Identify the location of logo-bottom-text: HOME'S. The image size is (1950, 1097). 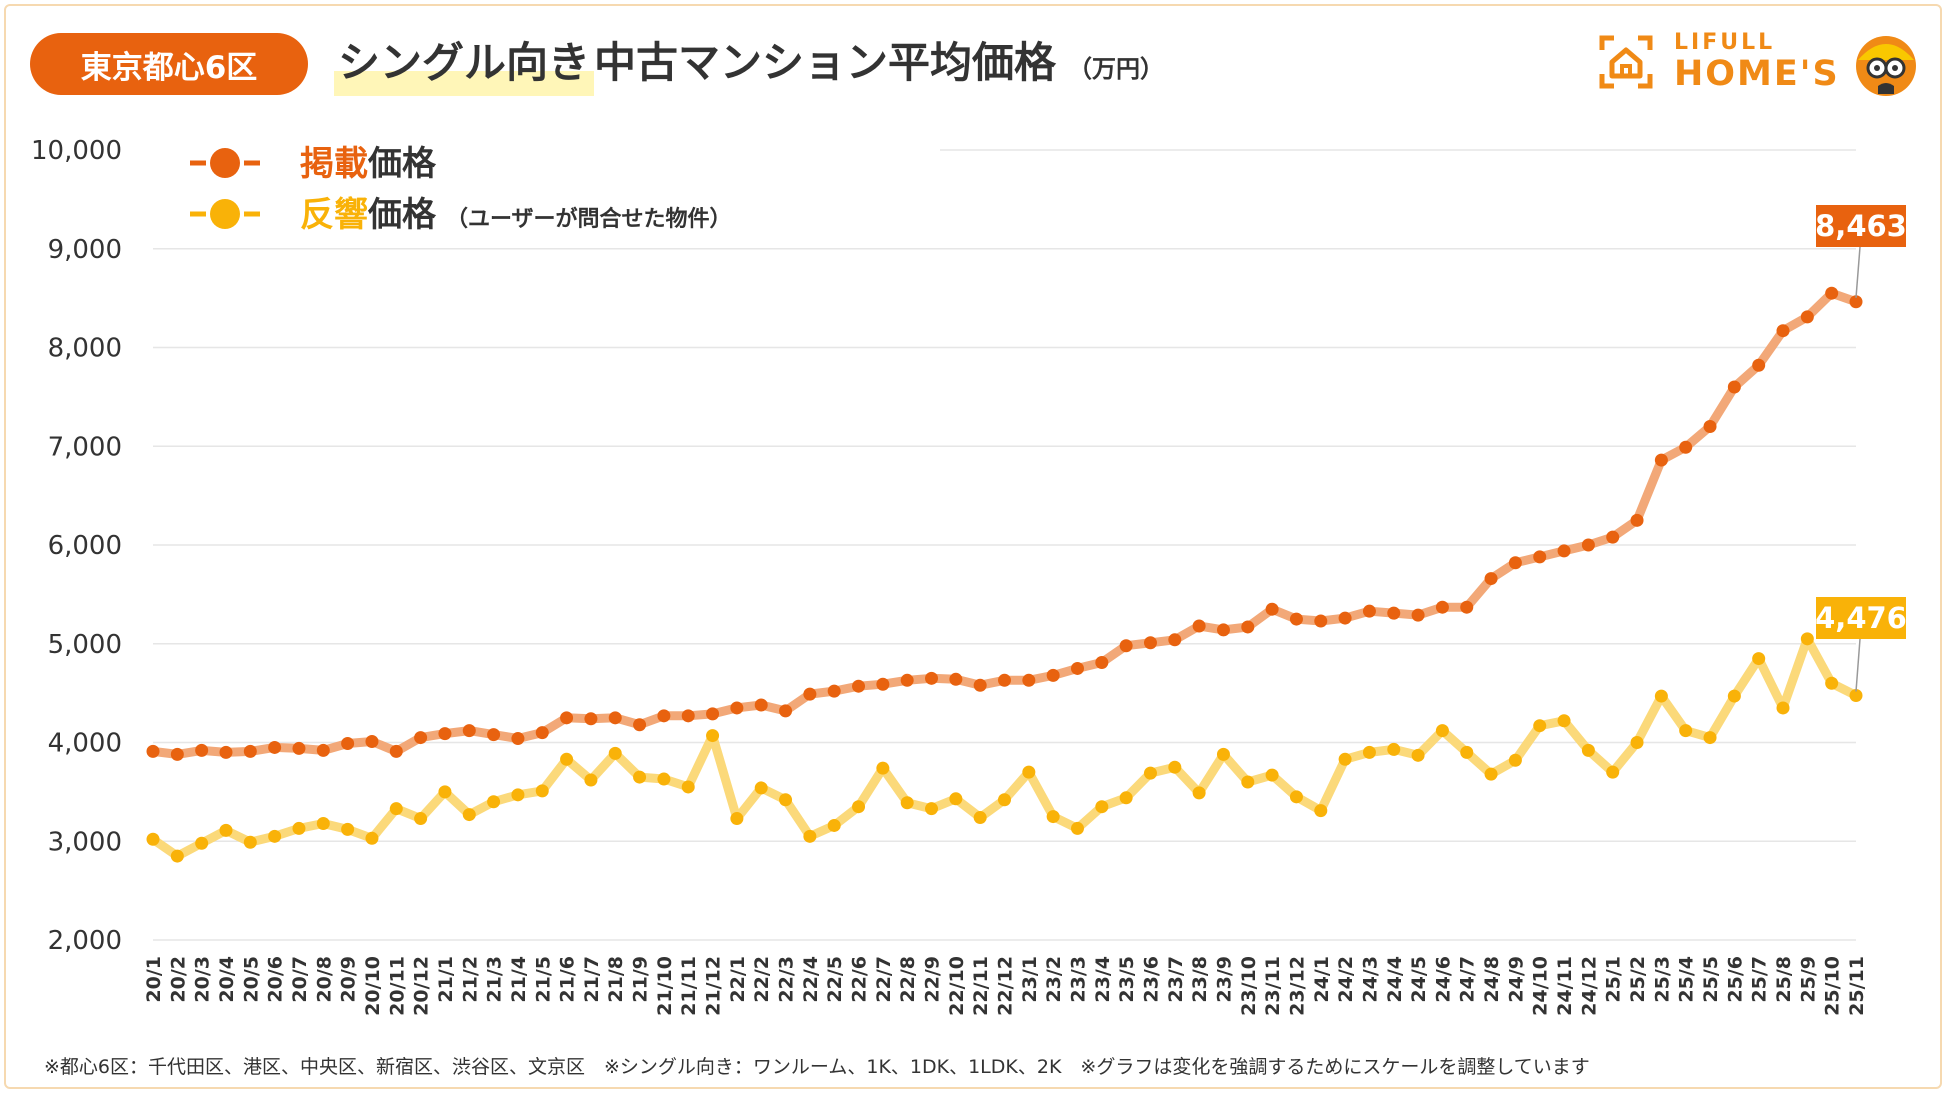
(1757, 74).